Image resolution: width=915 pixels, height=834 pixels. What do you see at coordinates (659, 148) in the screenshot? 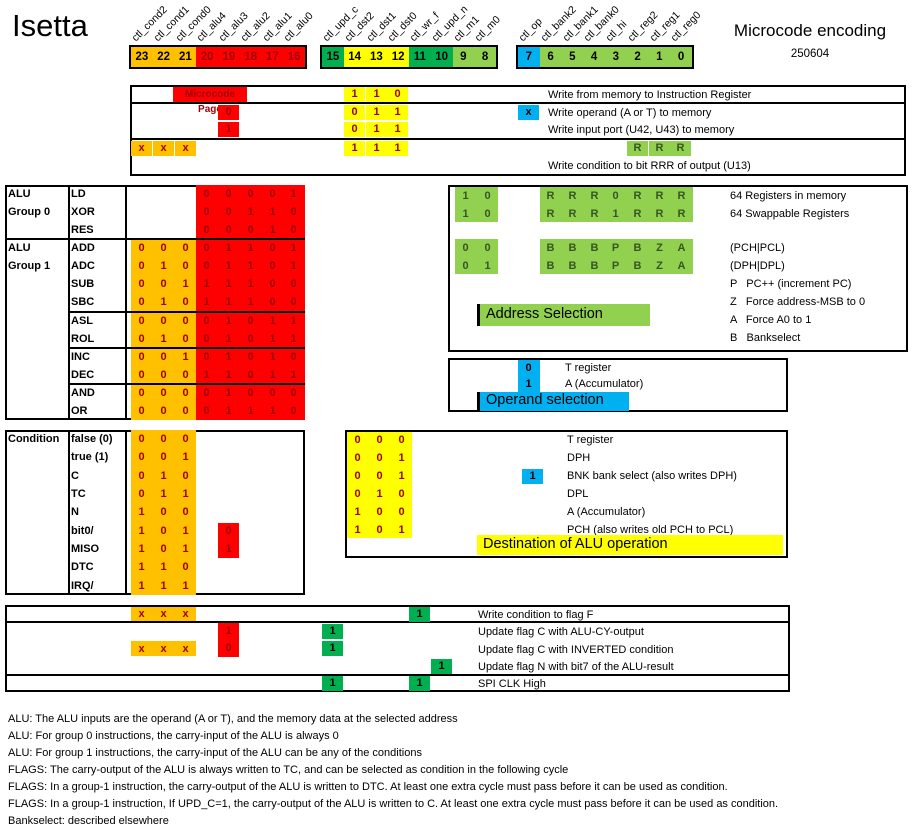
I see `memory-write-cell: R` at bounding box center [659, 148].